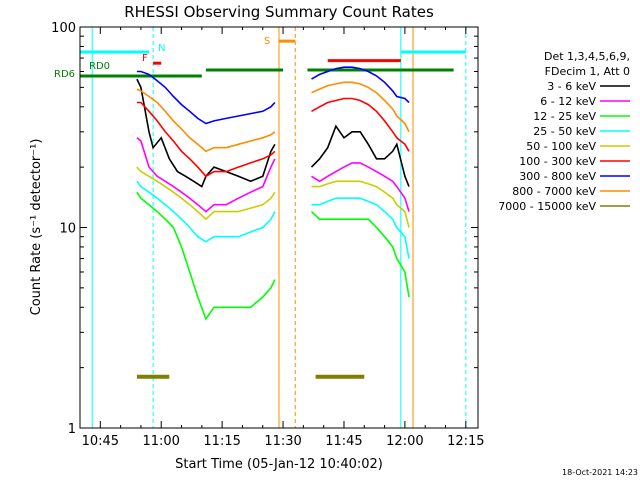  What do you see at coordinates (100, 441) in the screenshot?
I see `x-tick-label: 10:45` at bounding box center [100, 441].